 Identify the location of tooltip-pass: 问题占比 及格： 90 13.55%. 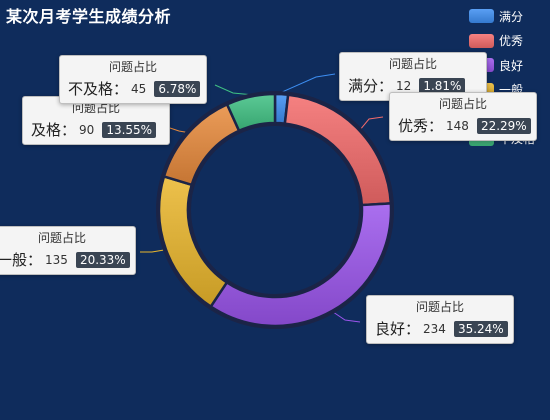
(96, 120).